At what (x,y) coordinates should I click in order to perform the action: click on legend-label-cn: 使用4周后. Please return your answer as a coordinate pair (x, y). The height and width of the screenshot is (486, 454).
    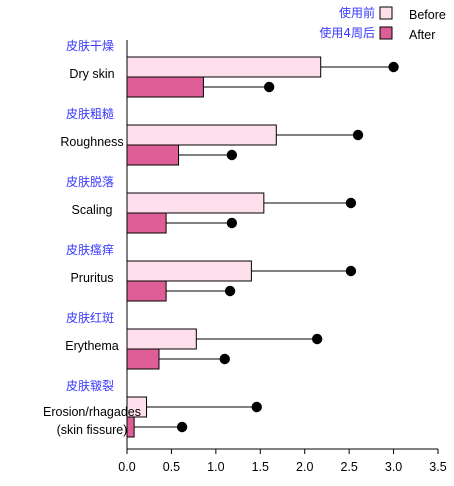
    Looking at the image, I should click on (347, 32).